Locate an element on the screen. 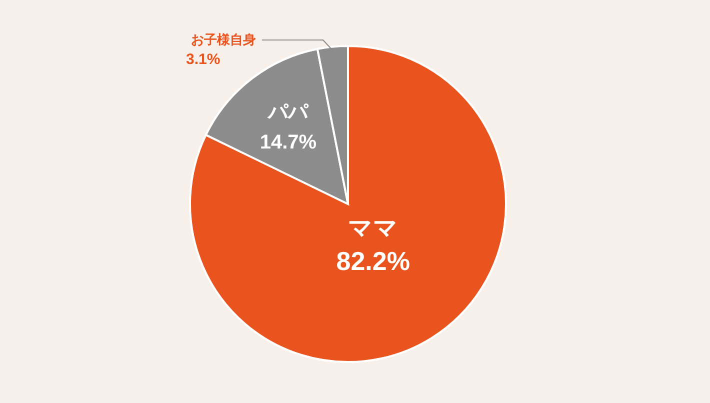 The width and height of the screenshot is (710, 403). slice-label: お子様自身 is located at coordinates (223, 39).